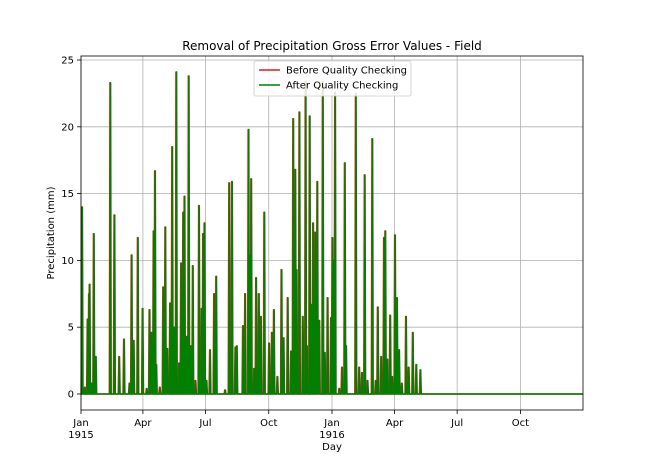 The width and height of the screenshot is (648, 468). I want to click on y-tick-label: 5, so click(71, 328).